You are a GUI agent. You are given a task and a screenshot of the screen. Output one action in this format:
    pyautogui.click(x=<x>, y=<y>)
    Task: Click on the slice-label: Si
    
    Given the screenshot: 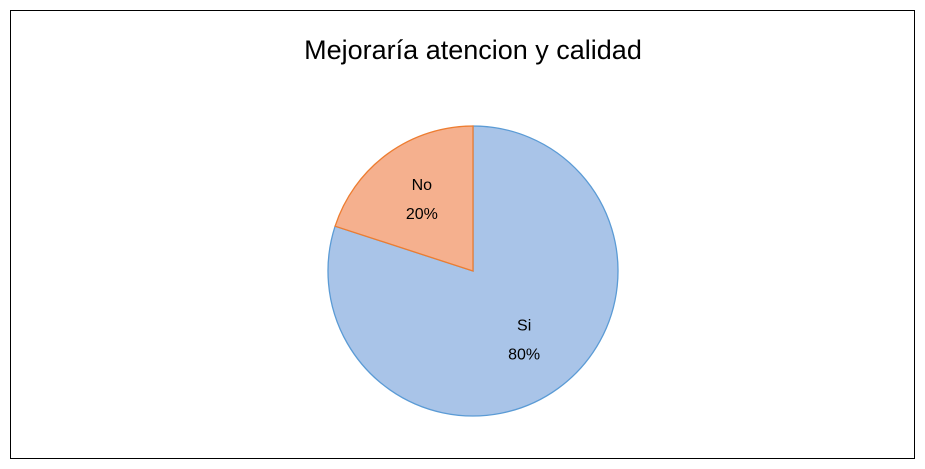 What is the action you would take?
    pyautogui.click(x=524, y=326)
    